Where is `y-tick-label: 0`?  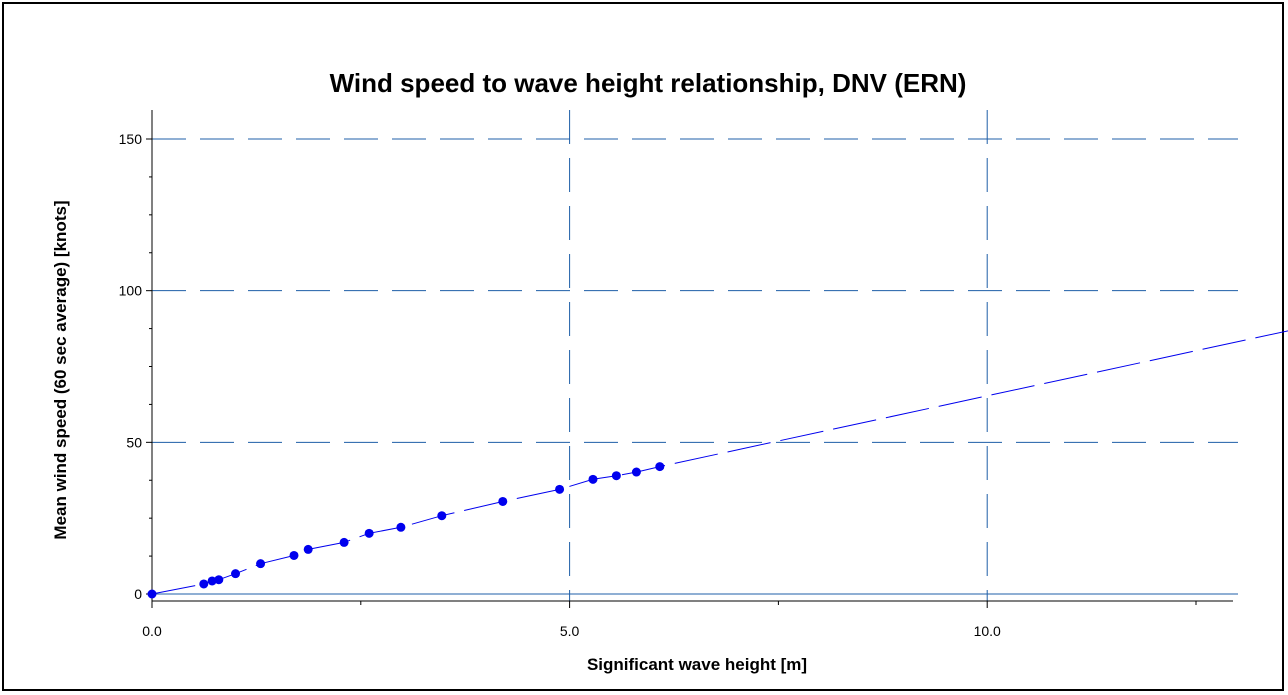 y-tick-label: 0 is located at coordinates (138, 594).